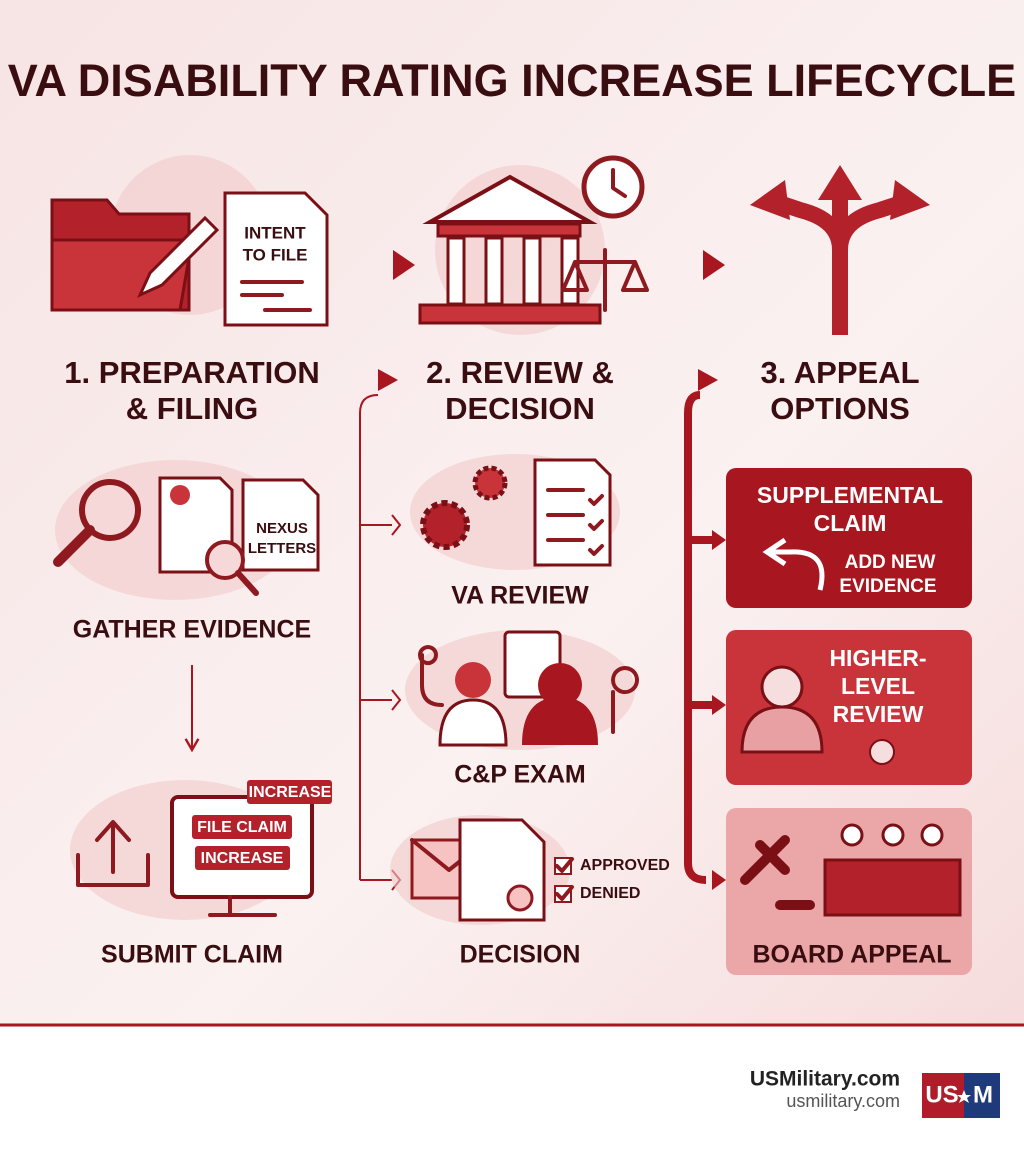 The width and height of the screenshot is (1024, 1154). I want to click on option-label: CLAIM, so click(850, 523).